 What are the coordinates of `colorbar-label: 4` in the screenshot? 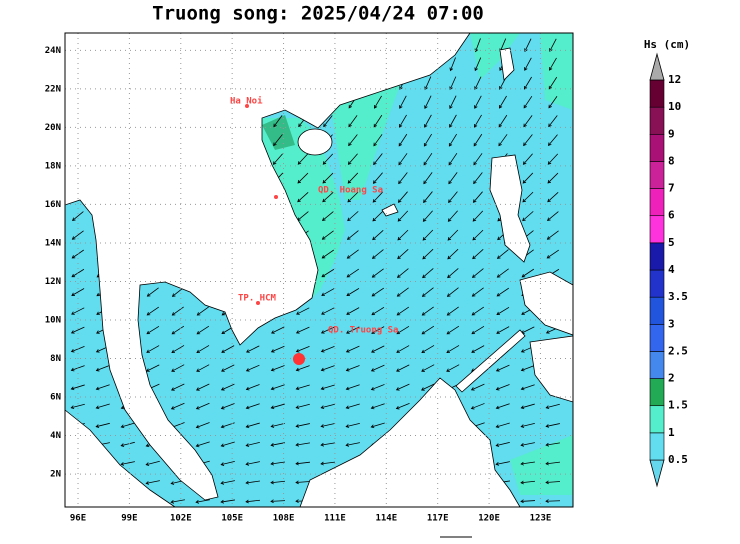 It's located at (671, 269).